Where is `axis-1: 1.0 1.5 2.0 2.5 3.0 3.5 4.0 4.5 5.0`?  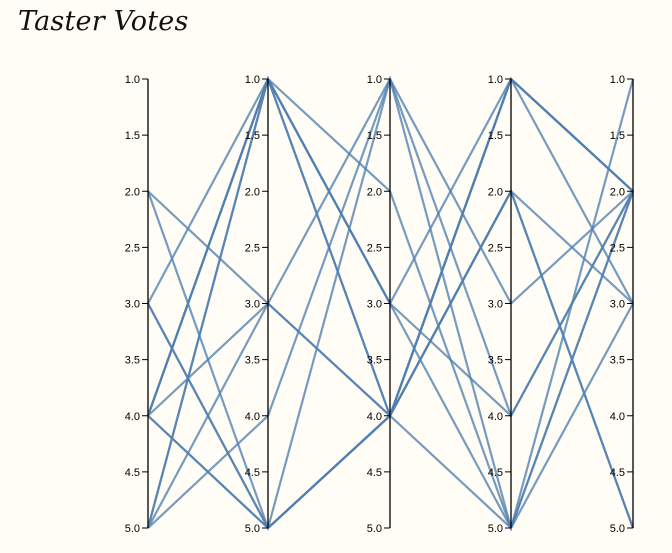
axis-1: 1.0 1.5 2.0 2.5 3.0 3.5 4.0 4.5 5.0 is located at coordinates (137, 304).